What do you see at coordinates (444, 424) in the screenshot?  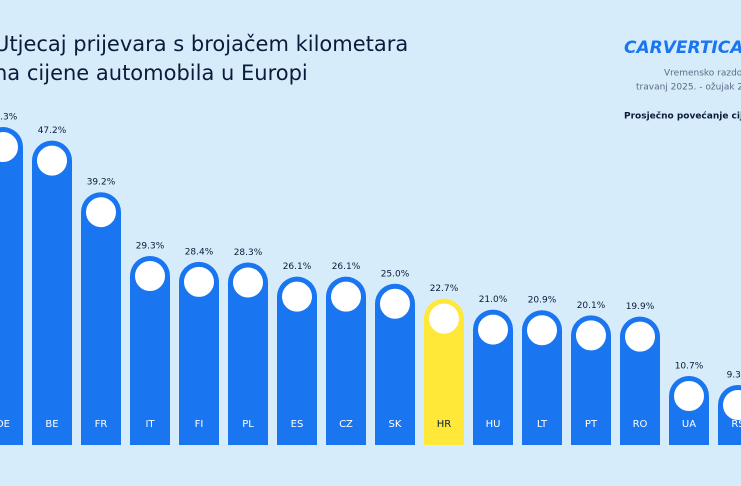 I see `x-tick-label: HR` at bounding box center [444, 424].